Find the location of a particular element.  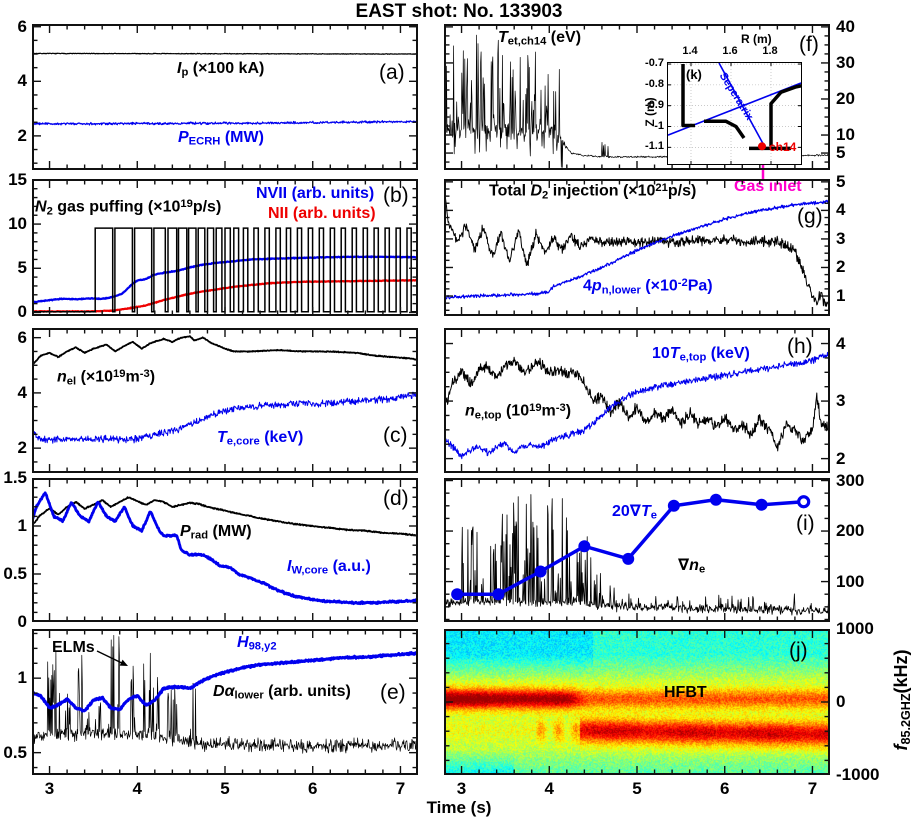

plot-c is located at coordinates (225, 400).